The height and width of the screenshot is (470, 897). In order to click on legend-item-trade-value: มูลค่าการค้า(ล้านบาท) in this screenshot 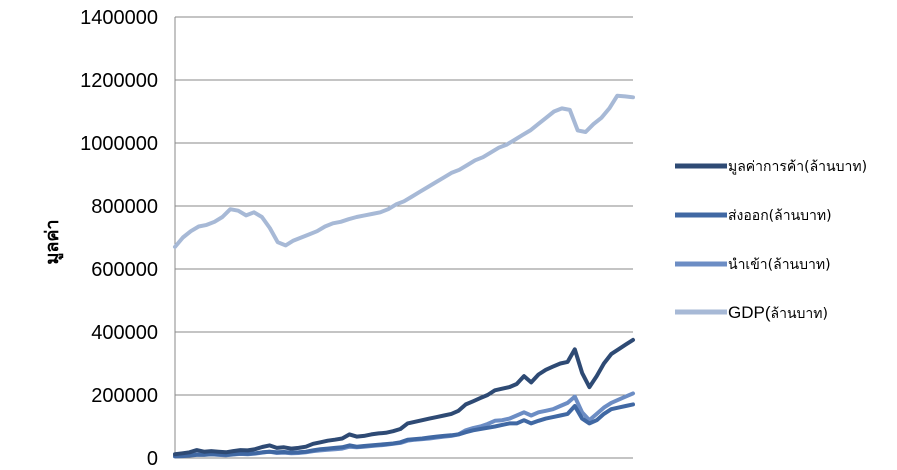, I will do `click(771, 167)`.